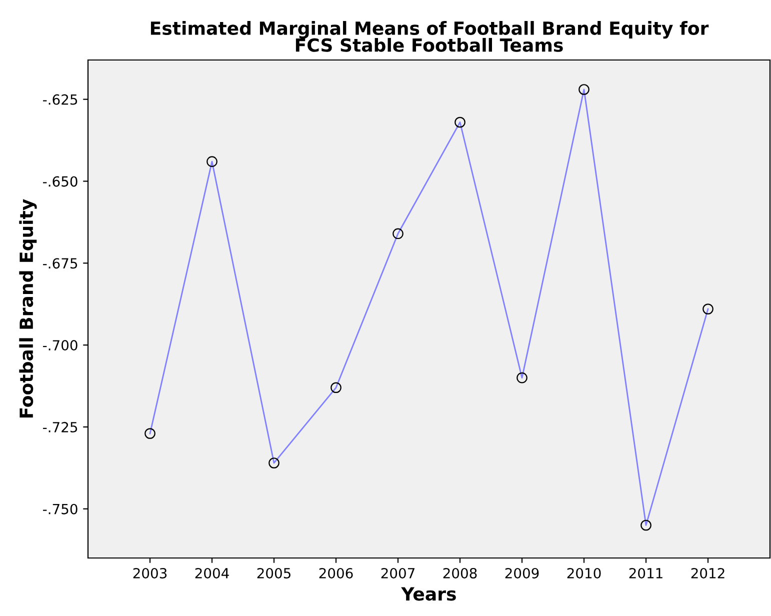 The height and width of the screenshot is (616, 771). What do you see at coordinates (429, 36) in the screenshot?
I see `chart-title: Estimated Marginal Means of Football Brand Equity for FCS Stable Football Teams` at bounding box center [429, 36].